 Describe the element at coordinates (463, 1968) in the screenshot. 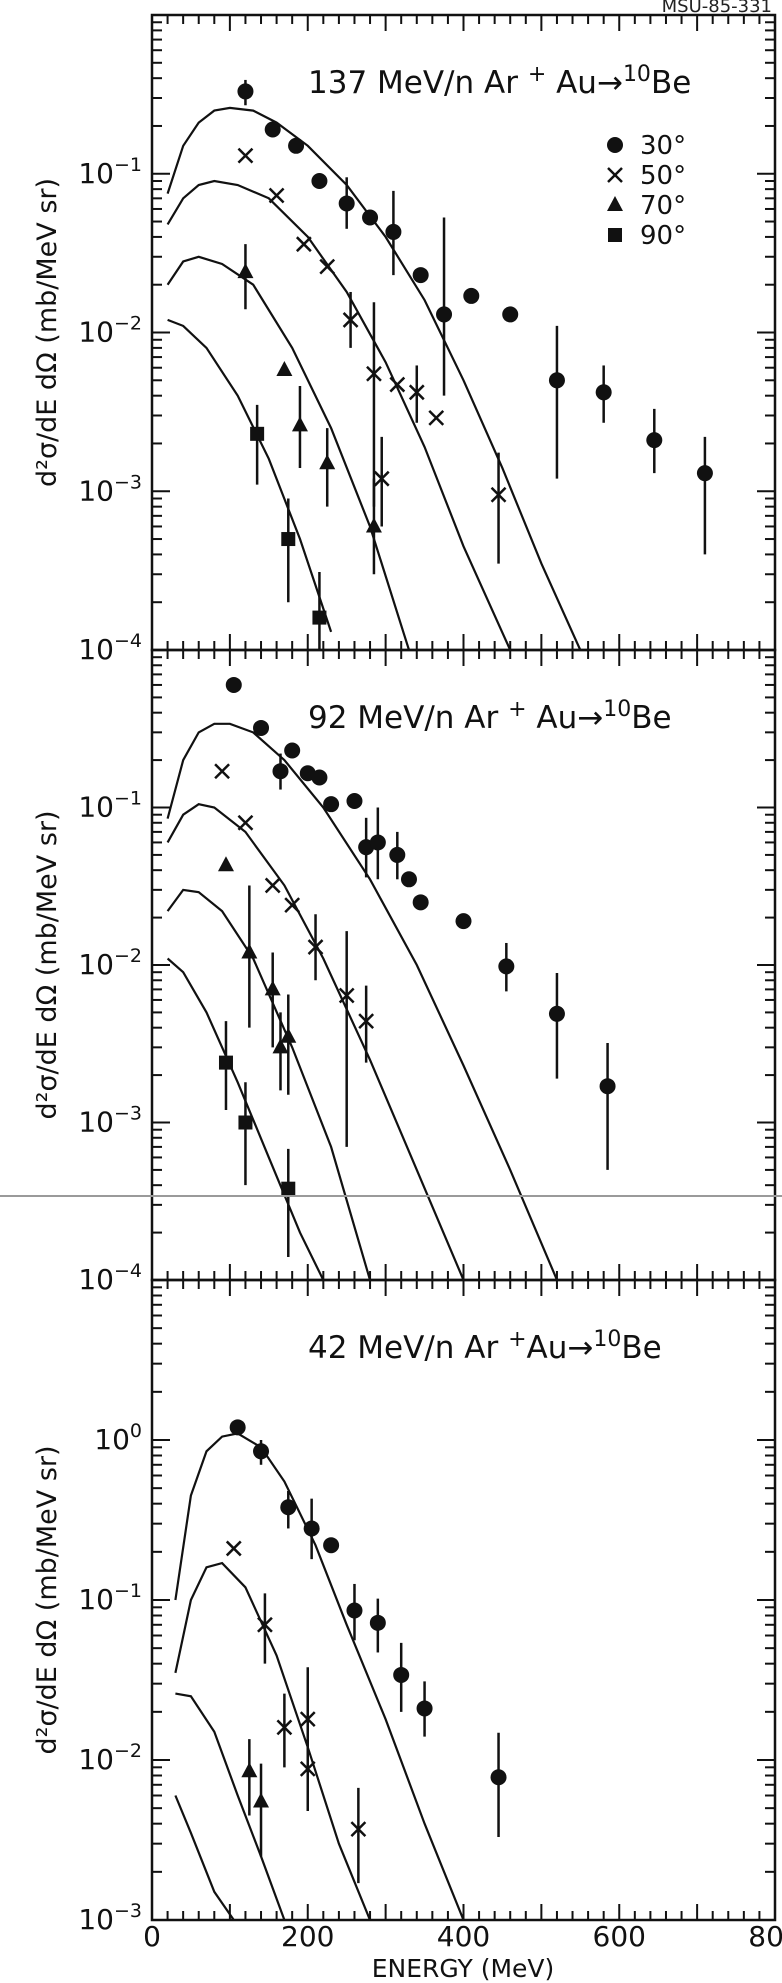

I see `x-axis-label: ENERGY (MeV)` at that location.